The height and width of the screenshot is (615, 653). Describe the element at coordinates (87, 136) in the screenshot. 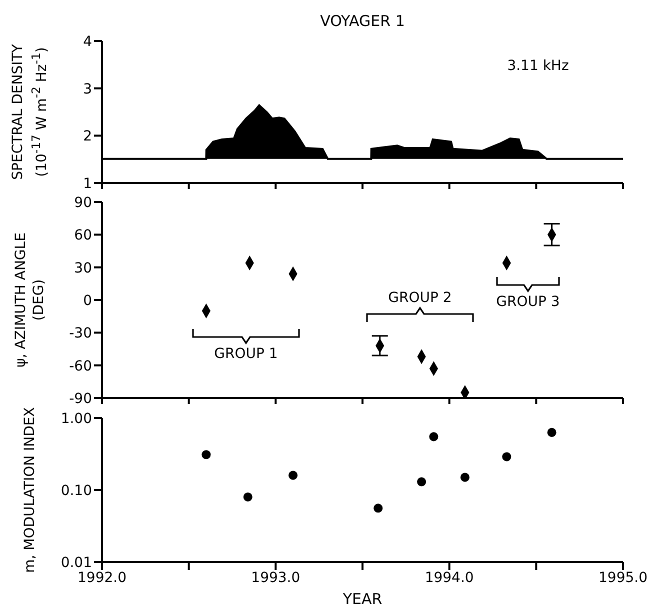

I see `y-tick-label: 2` at that location.